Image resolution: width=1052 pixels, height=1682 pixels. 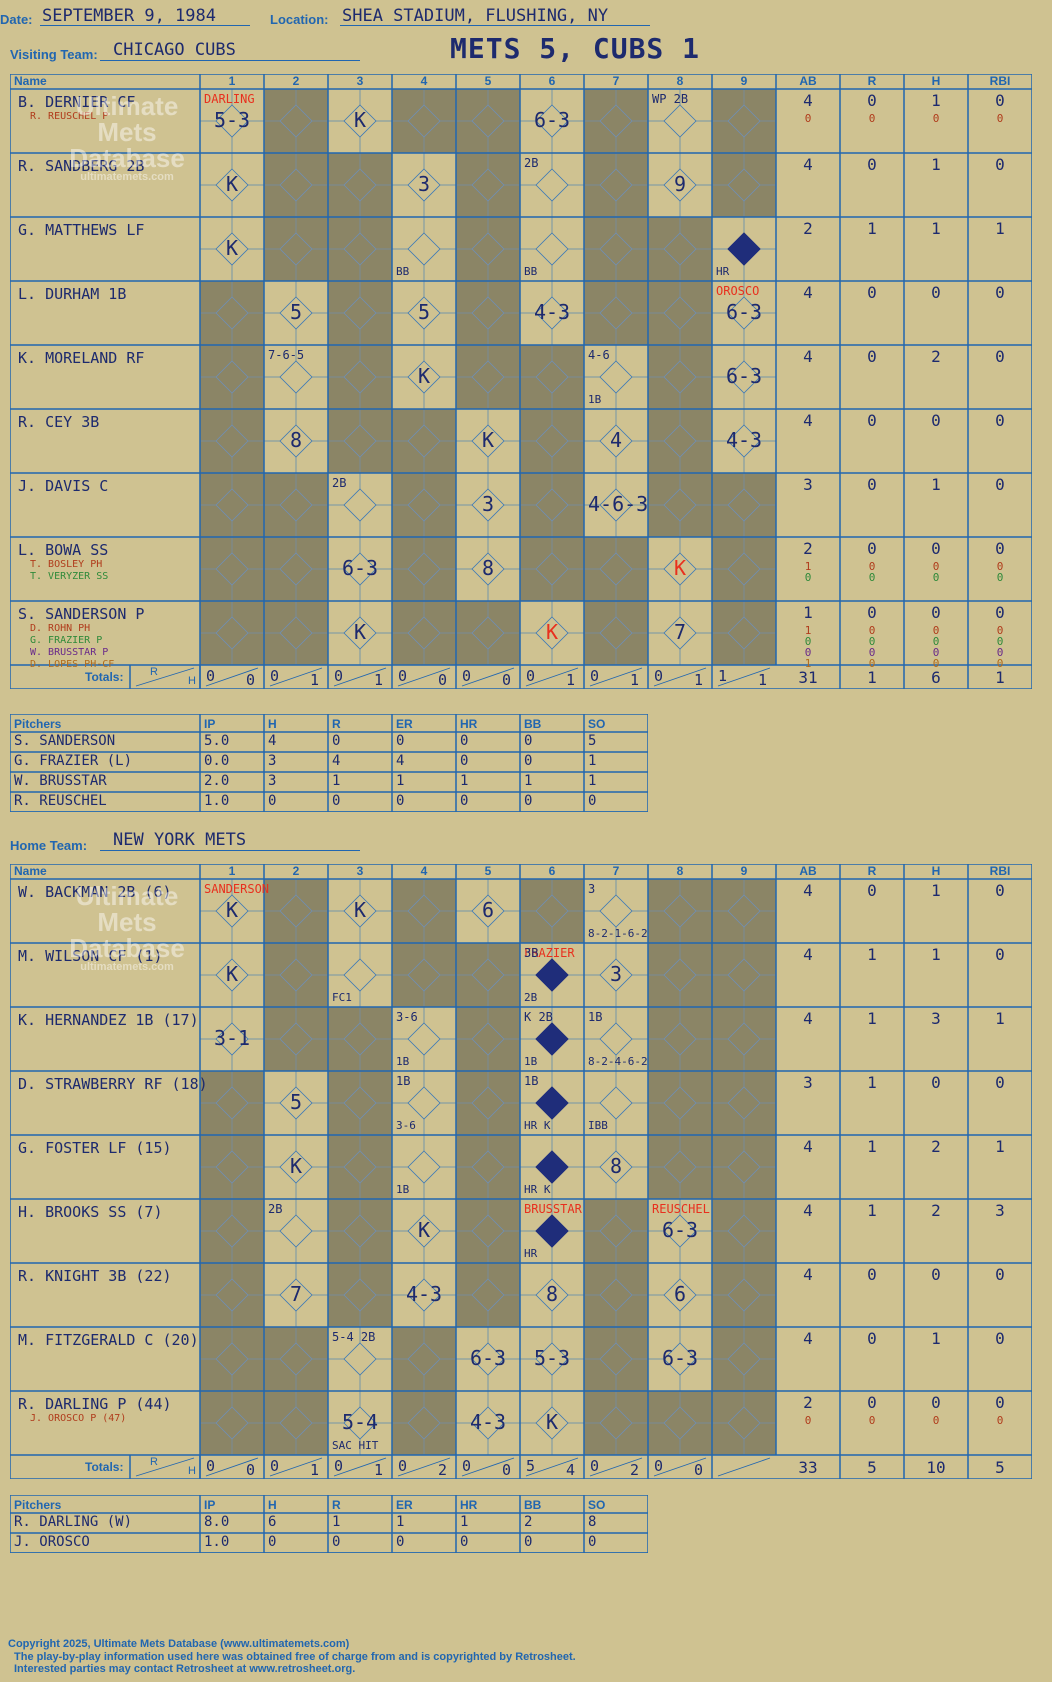 What do you see at coordinates (232, 871) in the screenshot?
I see `inning-header: 1` at bounding box center [232, 871].